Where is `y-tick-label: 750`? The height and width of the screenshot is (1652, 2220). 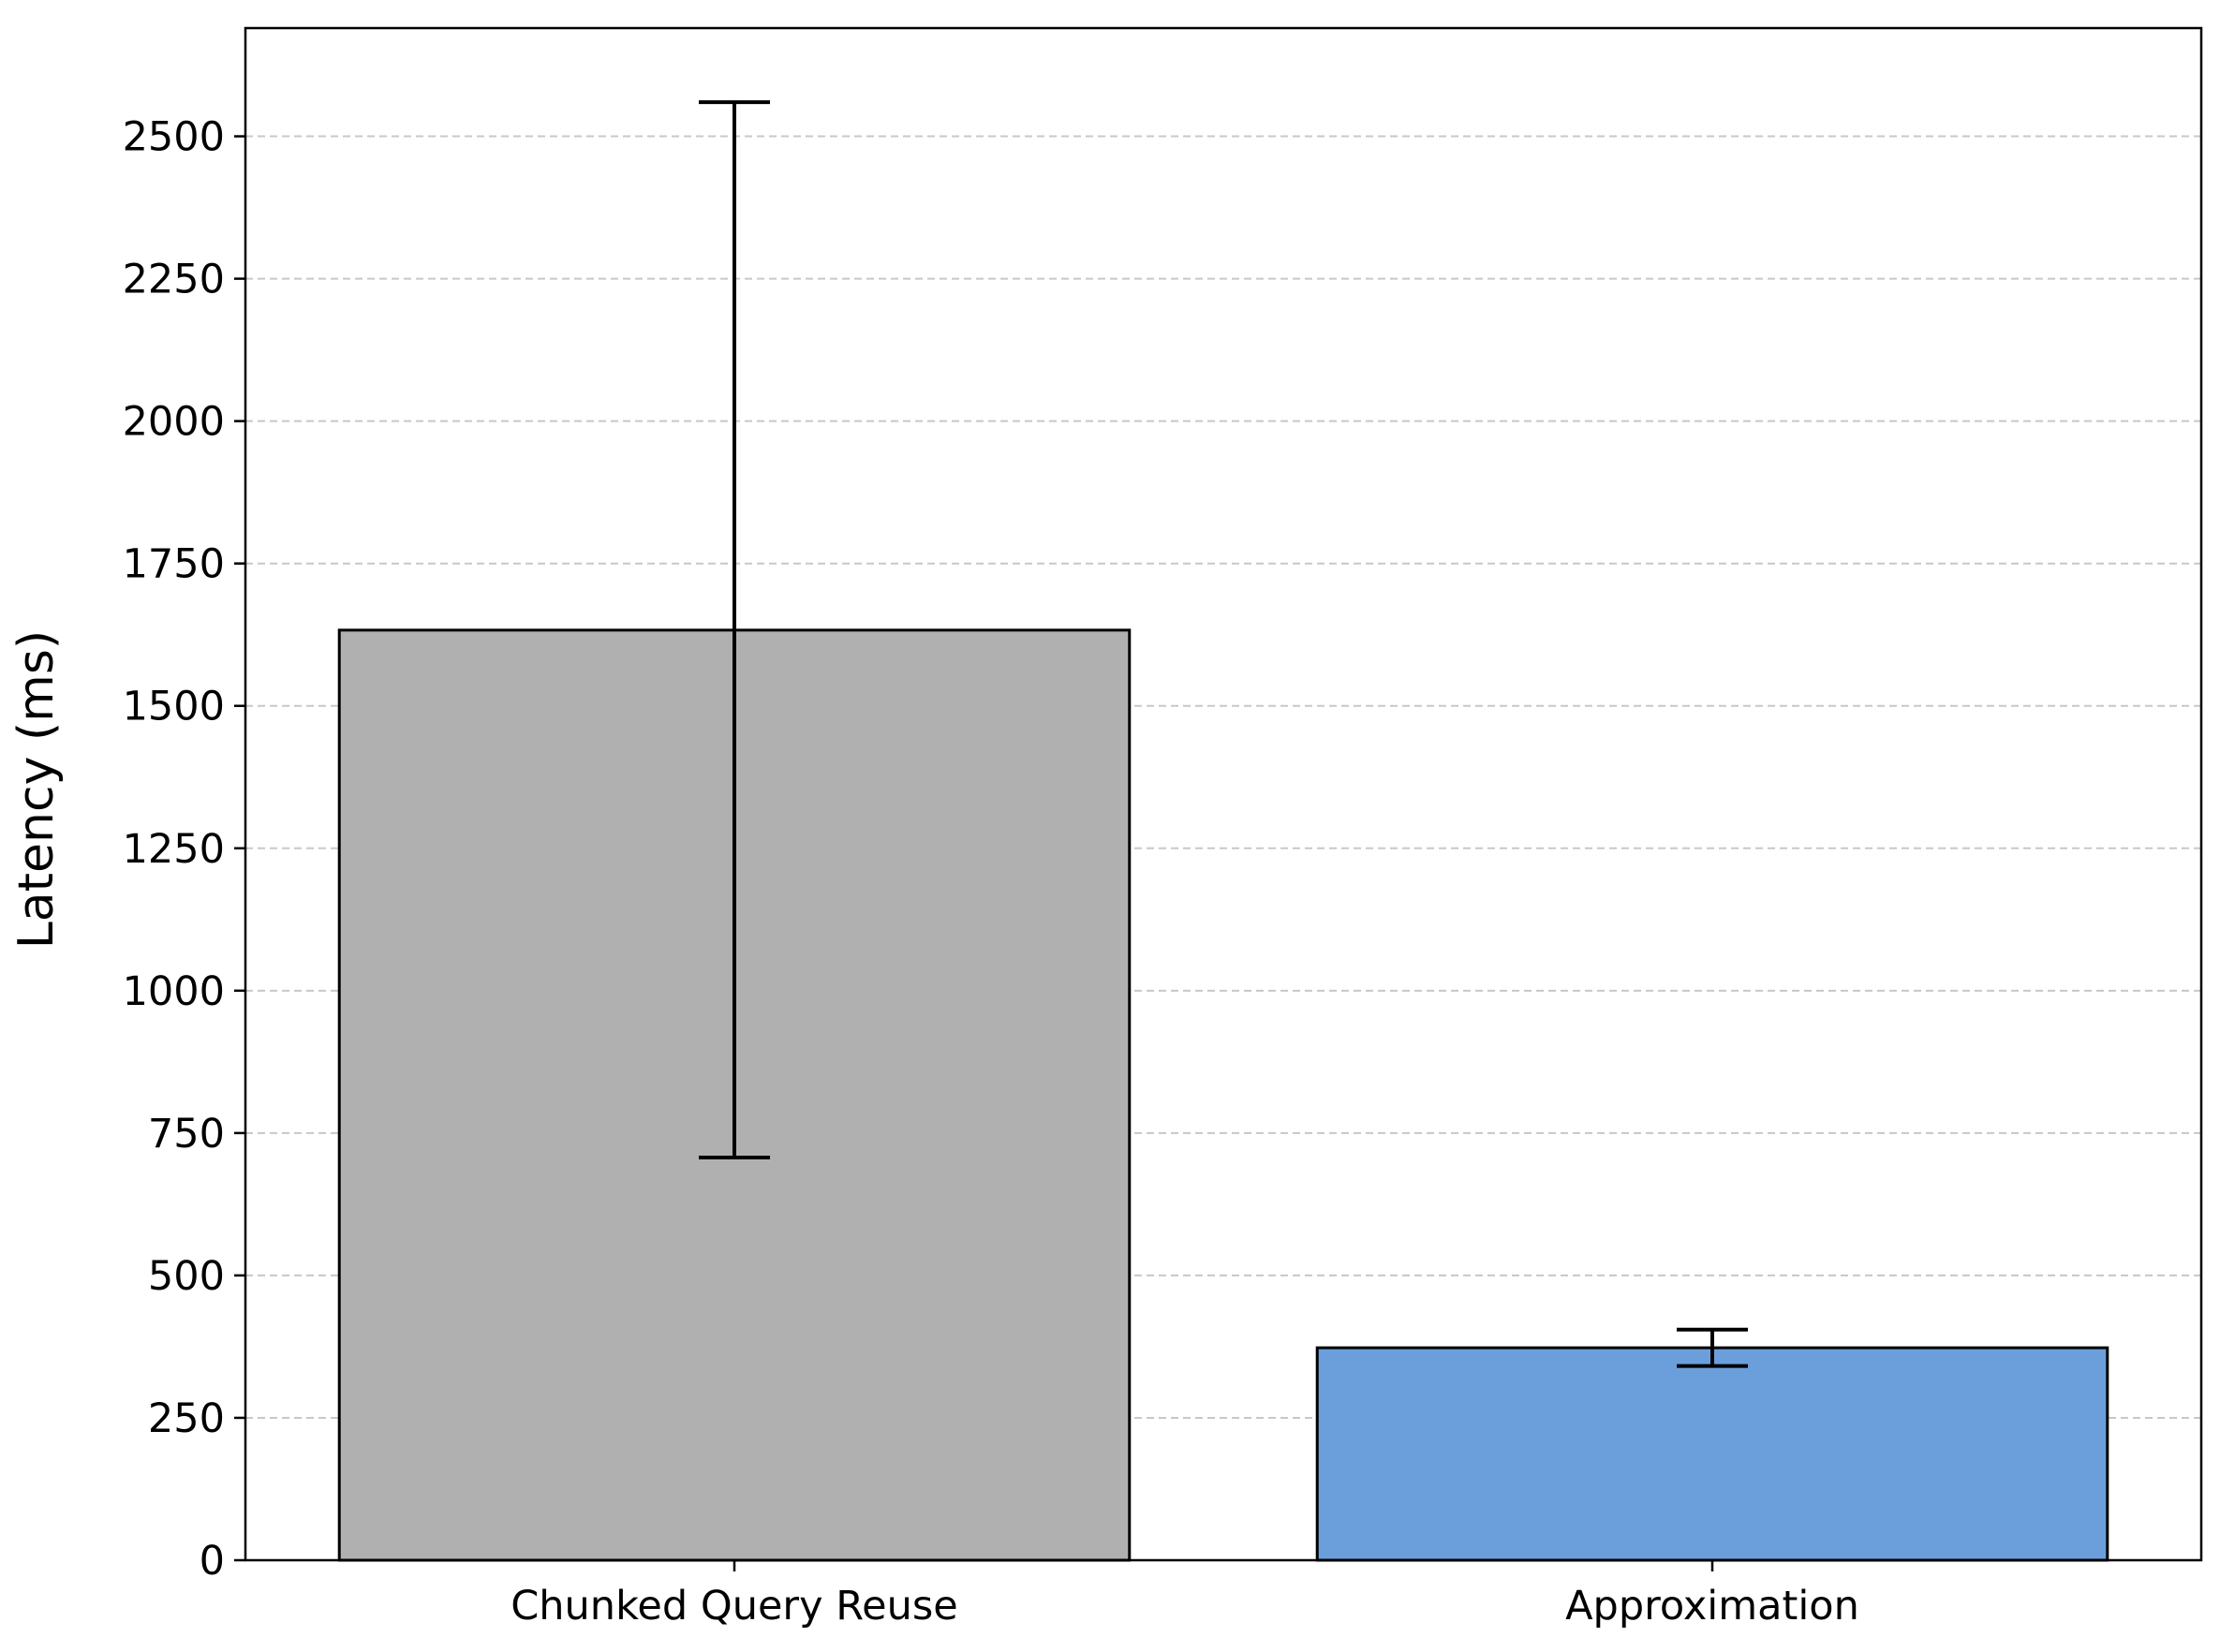
y-tick-label: 750 is located at coordinates (186, 1134).